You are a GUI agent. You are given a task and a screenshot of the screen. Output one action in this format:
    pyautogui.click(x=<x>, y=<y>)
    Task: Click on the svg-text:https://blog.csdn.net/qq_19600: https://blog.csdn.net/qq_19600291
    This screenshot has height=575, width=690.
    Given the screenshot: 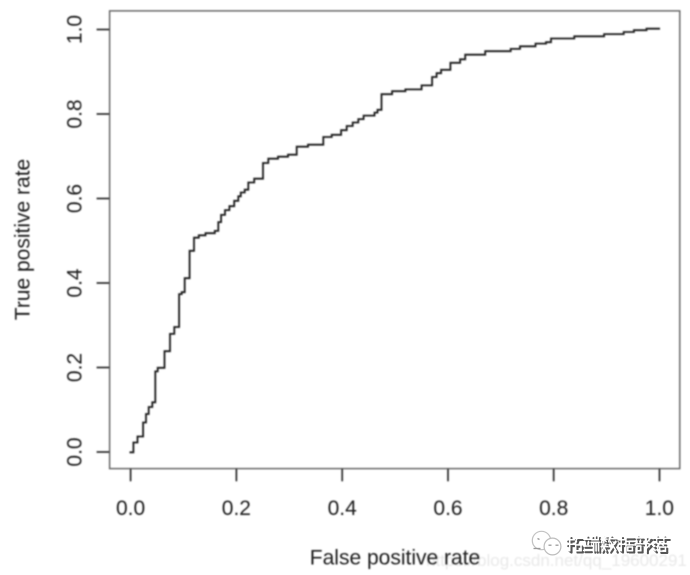 What is the action you would take?
    pyautogui.click(x=556, y=560)
    